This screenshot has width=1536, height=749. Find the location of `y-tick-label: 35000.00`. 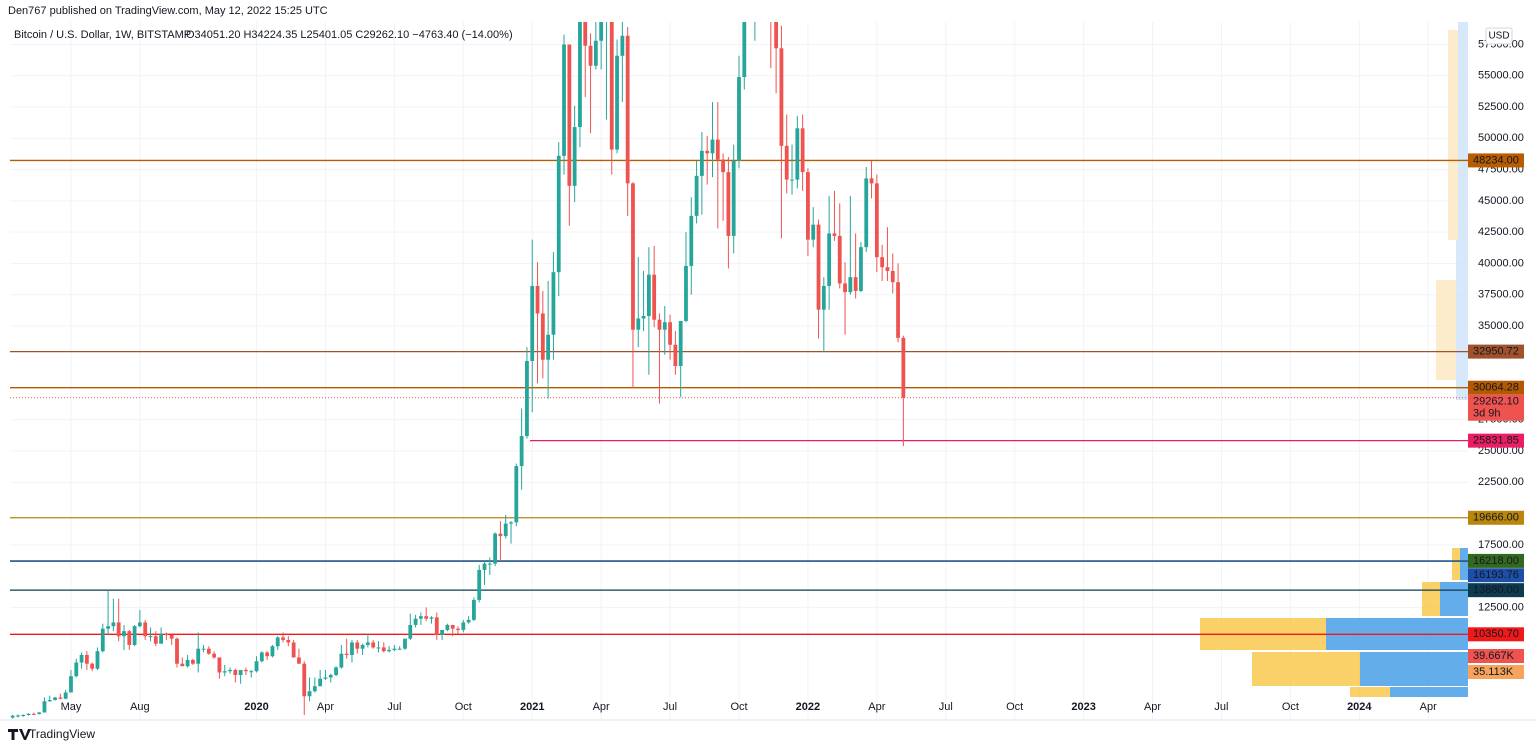

y-tick-label: 35000.00 is located at coordinates (1501, 326).